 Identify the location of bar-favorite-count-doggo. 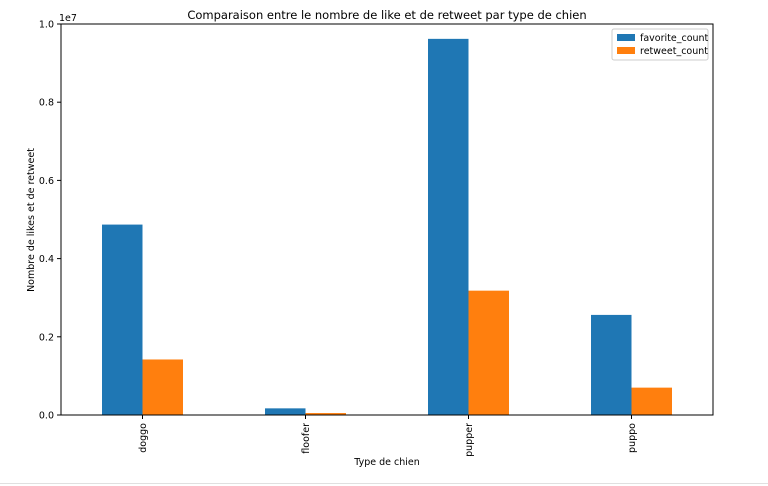
(122, 319).